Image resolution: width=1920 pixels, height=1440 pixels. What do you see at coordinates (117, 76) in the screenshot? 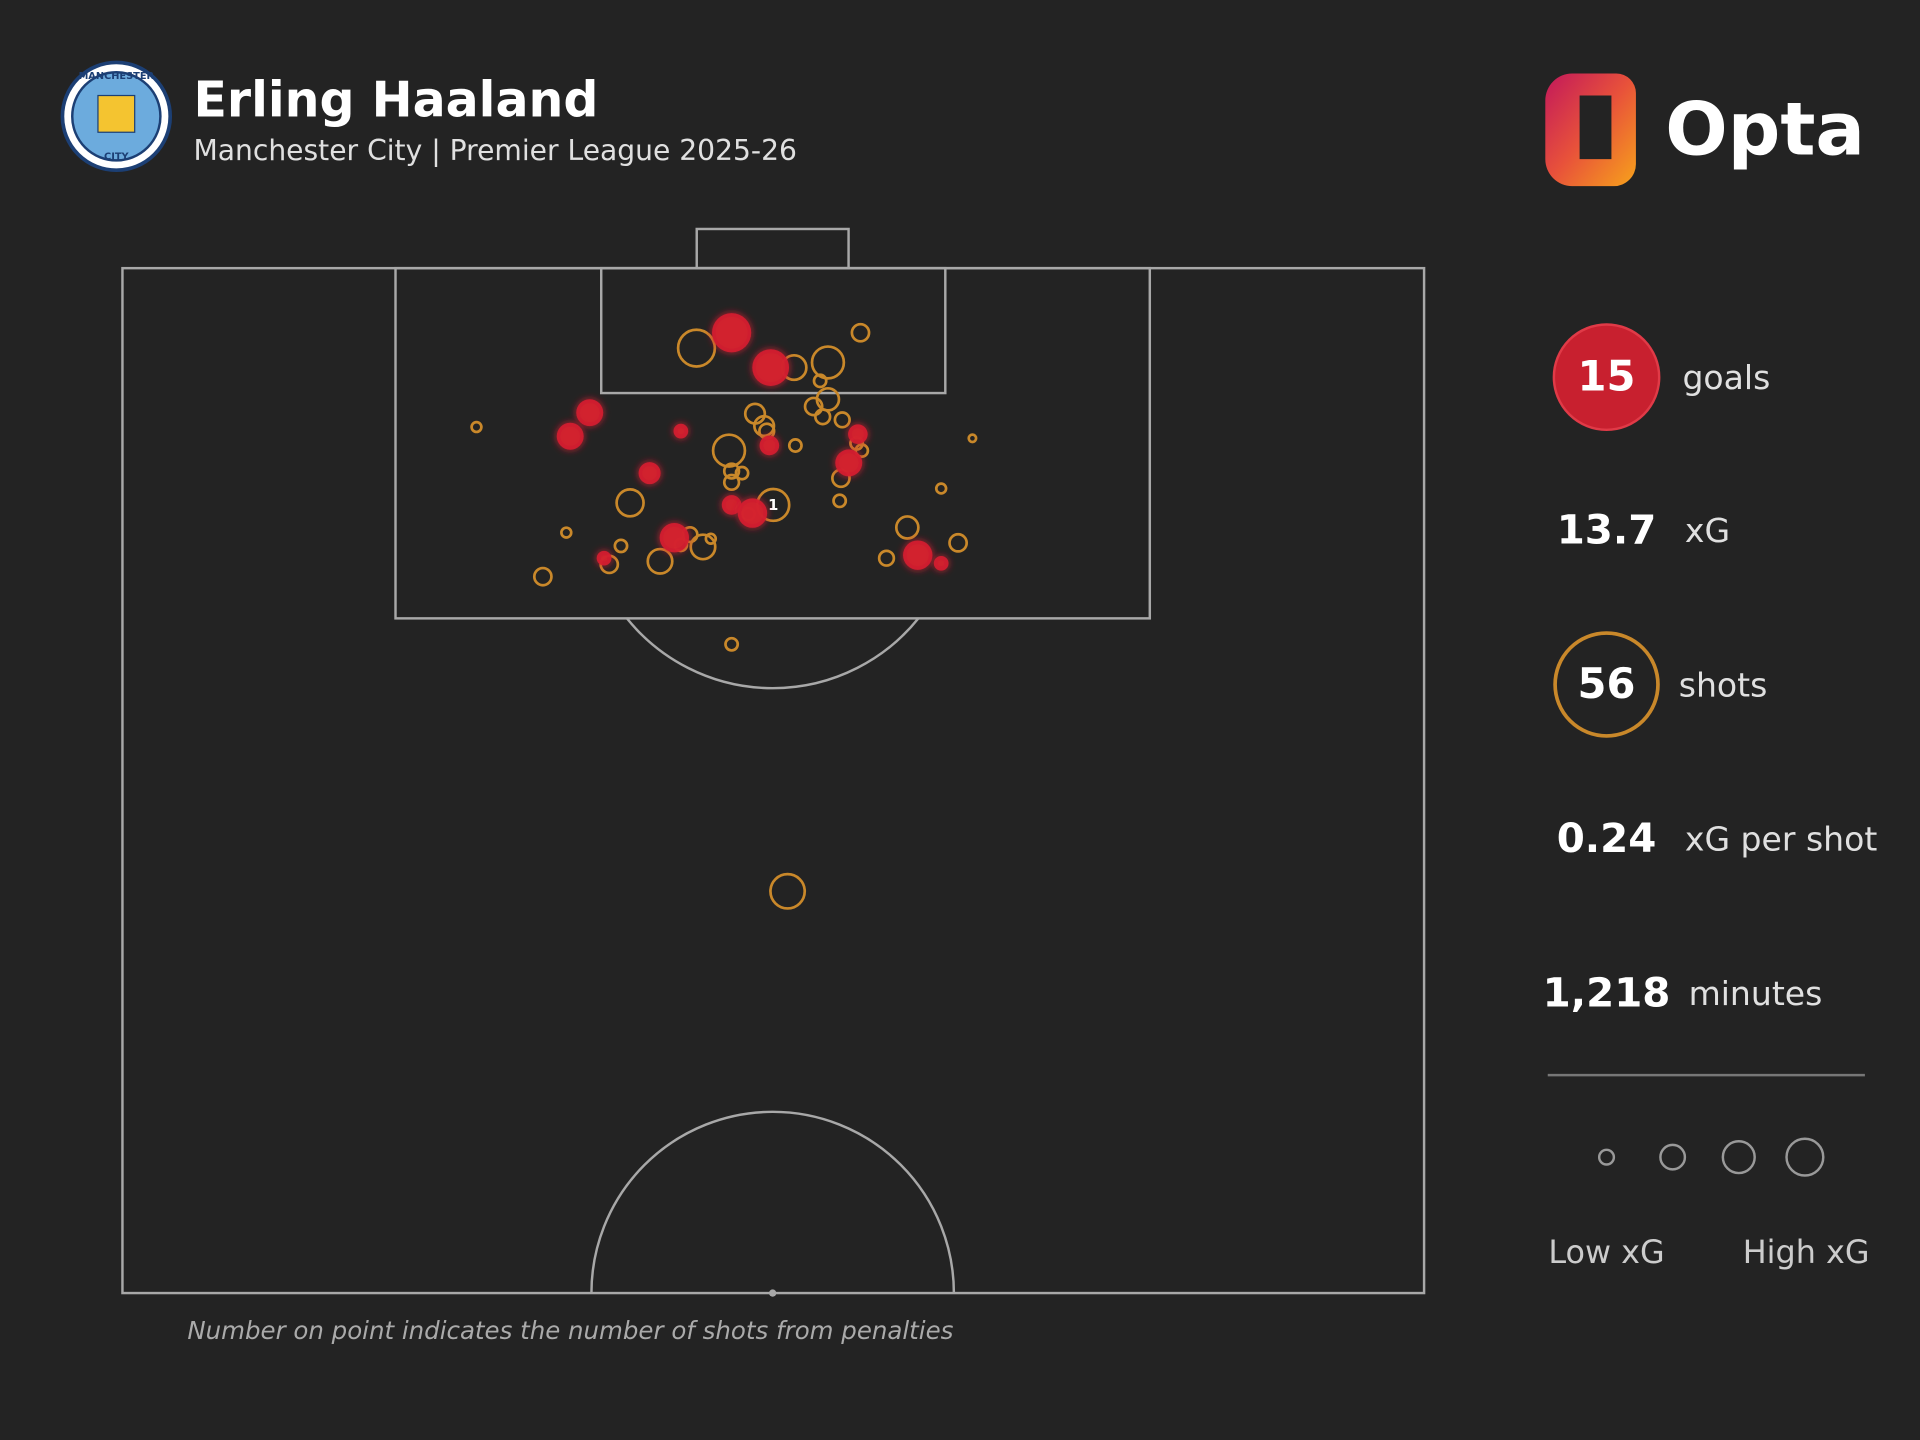
I see `badge-top: MANCHESTER` at bounding box center [117, 76].